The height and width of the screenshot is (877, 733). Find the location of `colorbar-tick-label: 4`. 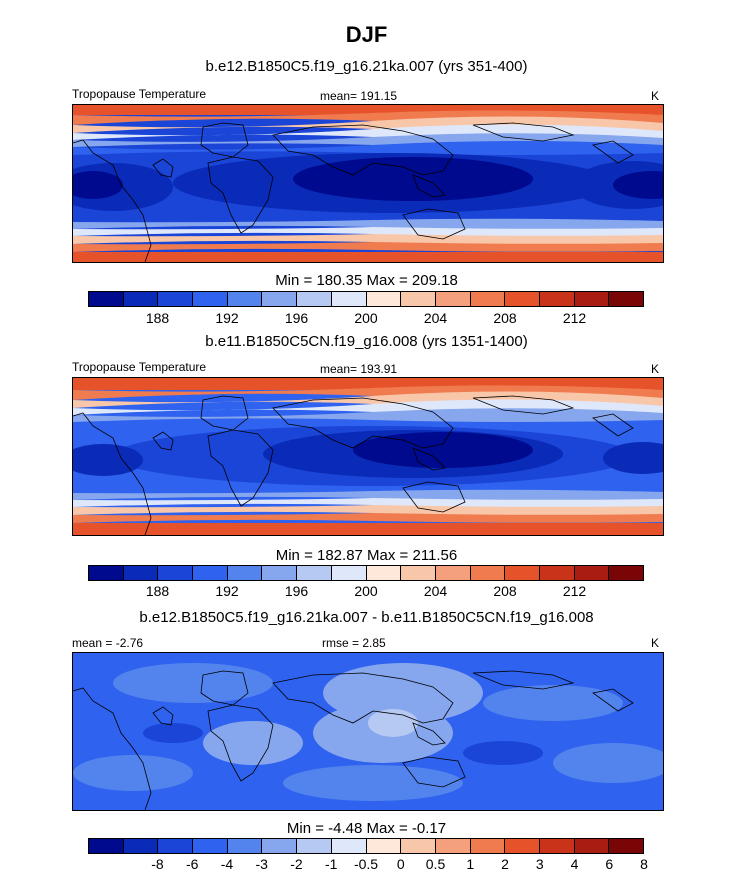

colorbar-tick-label: 4 is located at coordinates (574, 864).